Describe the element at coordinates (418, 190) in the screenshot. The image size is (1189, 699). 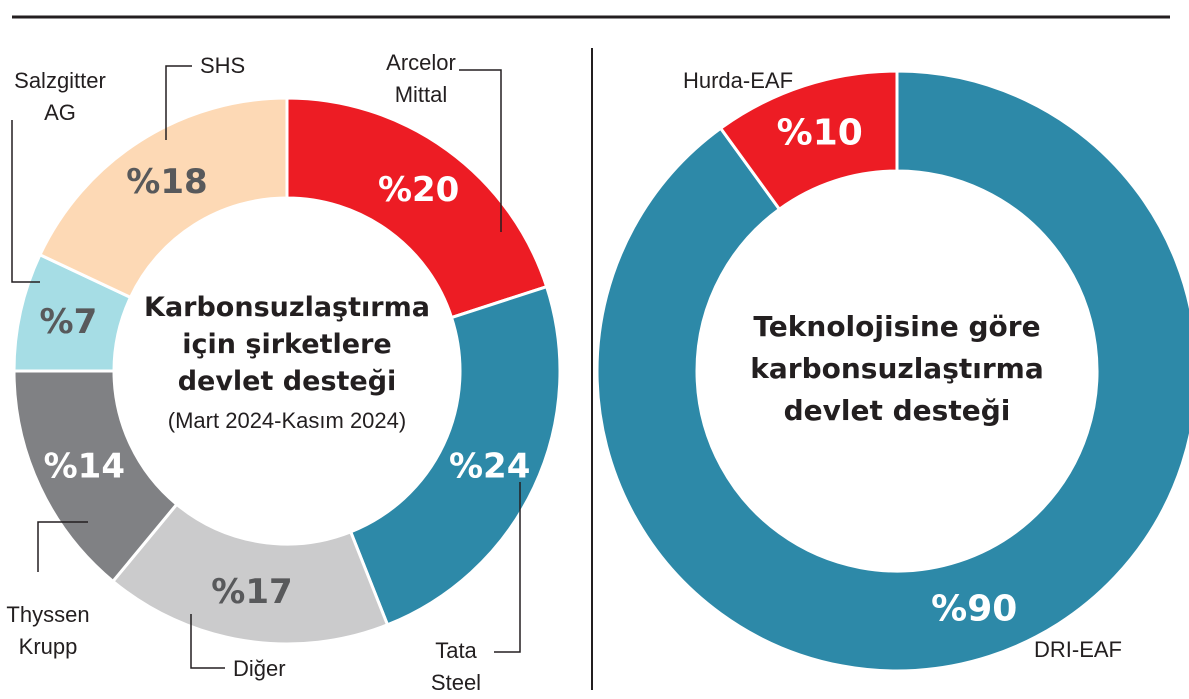
I see `company-percent-arcelor-mittal: %20` at that location.